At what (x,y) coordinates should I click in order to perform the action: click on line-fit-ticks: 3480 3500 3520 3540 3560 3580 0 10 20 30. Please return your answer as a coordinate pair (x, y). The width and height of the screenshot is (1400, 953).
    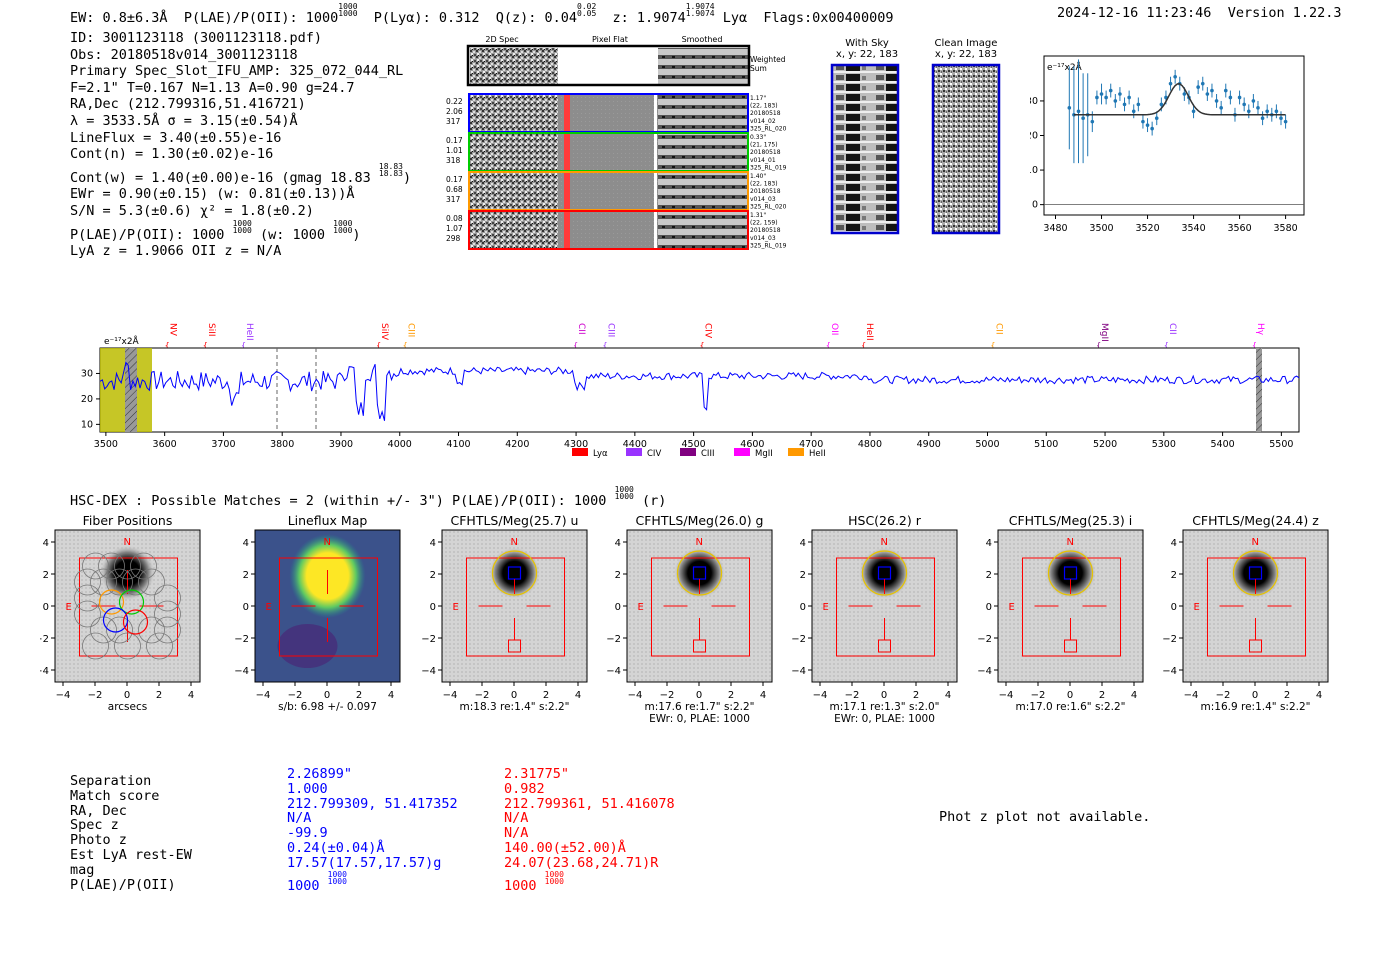
    Looking at the image, I should click on (1164, 165).